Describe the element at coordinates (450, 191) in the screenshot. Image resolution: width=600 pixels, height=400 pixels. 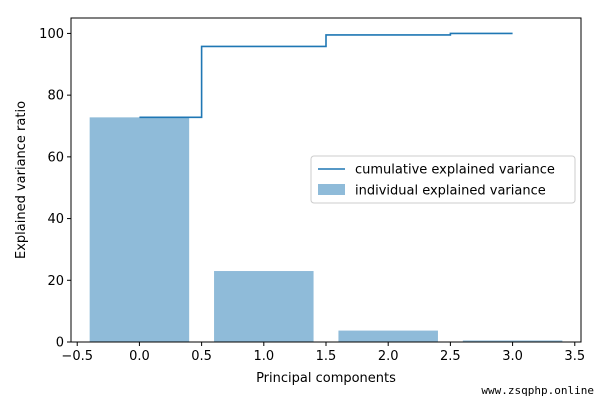
I see `legend-label-individual: individual explained variance` at that location.